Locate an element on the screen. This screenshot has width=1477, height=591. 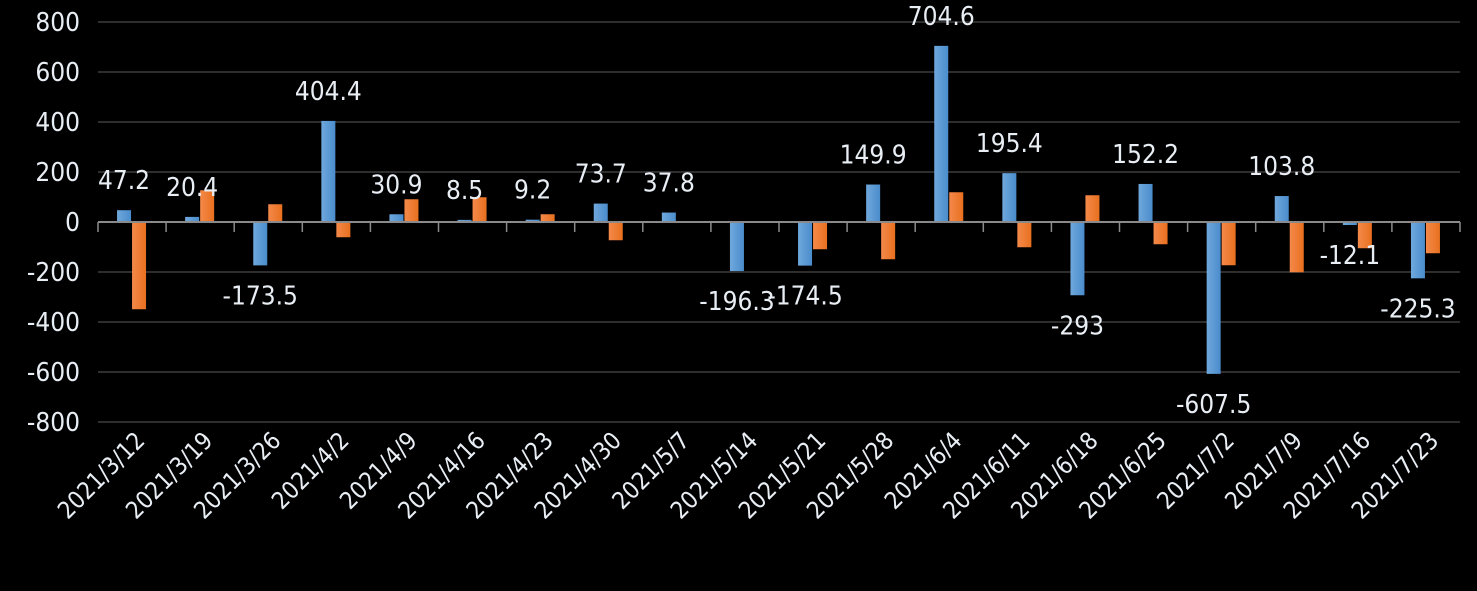
data-label: -225.3 is located at coordinates (1417, 309).